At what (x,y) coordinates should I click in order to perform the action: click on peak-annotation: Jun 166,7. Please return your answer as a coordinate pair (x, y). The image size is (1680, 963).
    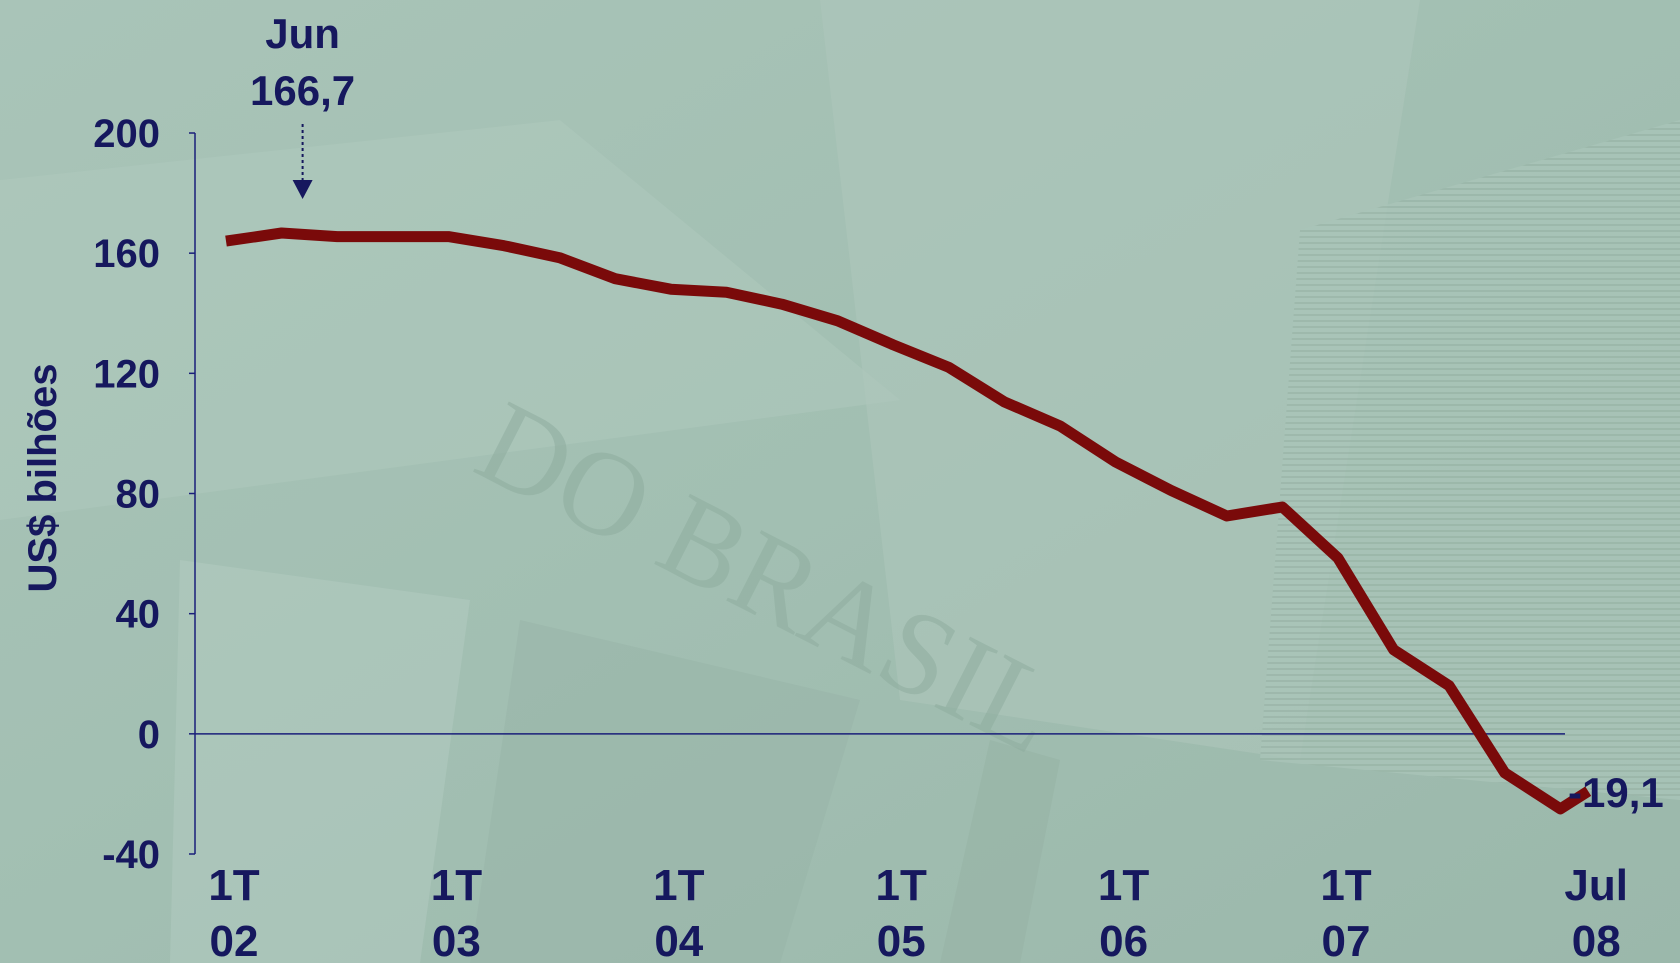
    Looking at the image, I should click on (302, 104).